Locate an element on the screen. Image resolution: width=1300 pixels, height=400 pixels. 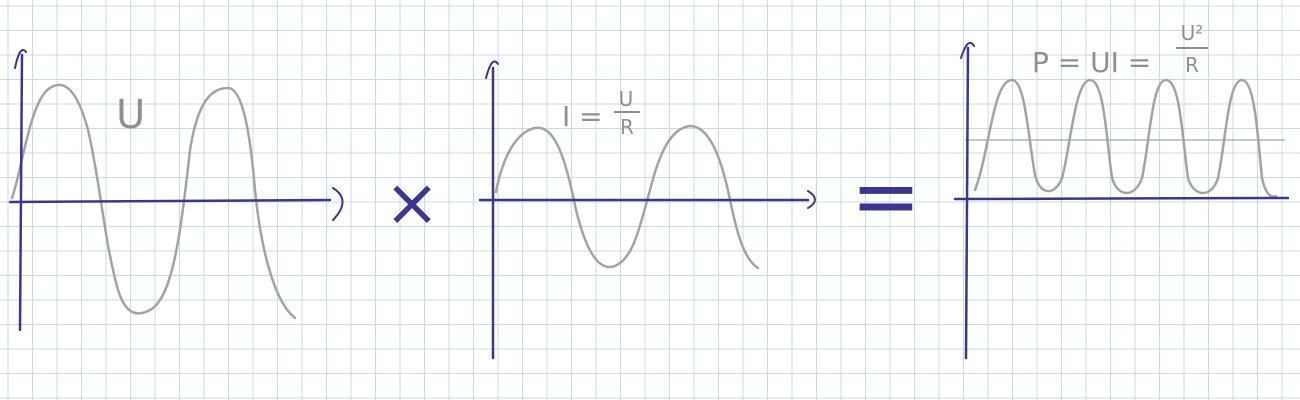
power-formula-denominator: R is located at coordinates (1192, 65).